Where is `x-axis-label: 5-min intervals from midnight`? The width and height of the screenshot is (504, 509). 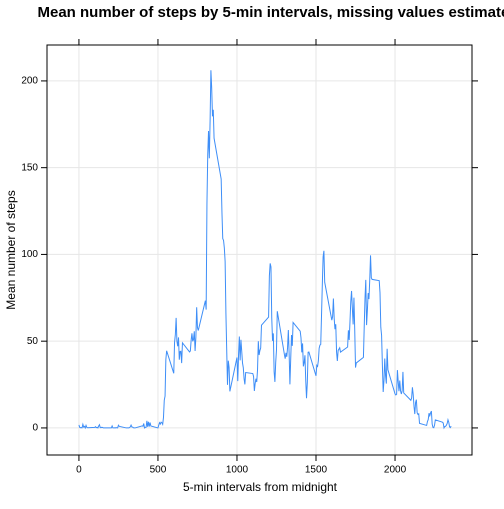
x-axis-label: 5-min intervals from midnight is located at coordinates (260, 487).